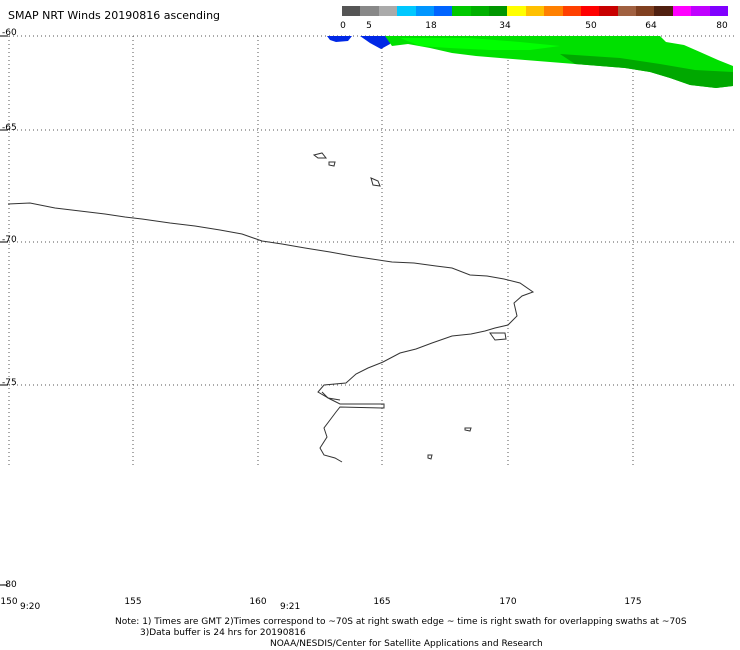 Image resolution: width=740 pixels, height=650 pixels. What do you see at coordinates (508, 602) in the screenshot?
I see `lon-label-170: 170` at bounding box center [508, 602].